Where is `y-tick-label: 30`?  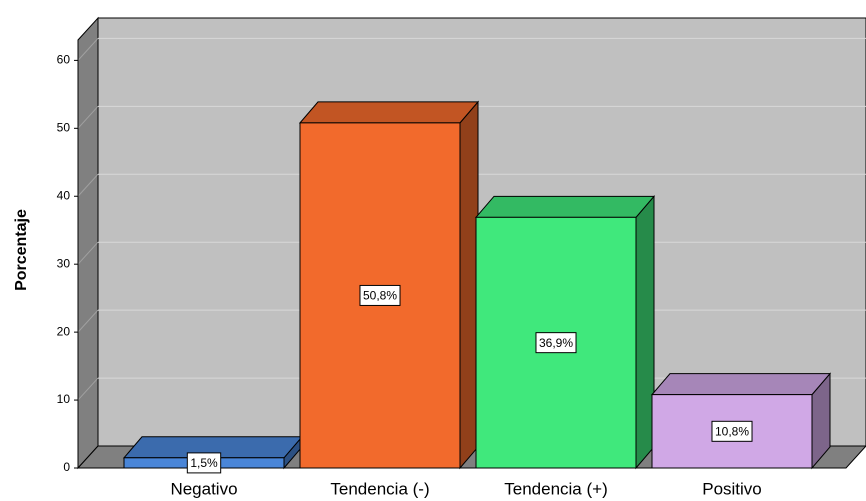
y-tick-label: 30 is located at coordinates (64, 263).